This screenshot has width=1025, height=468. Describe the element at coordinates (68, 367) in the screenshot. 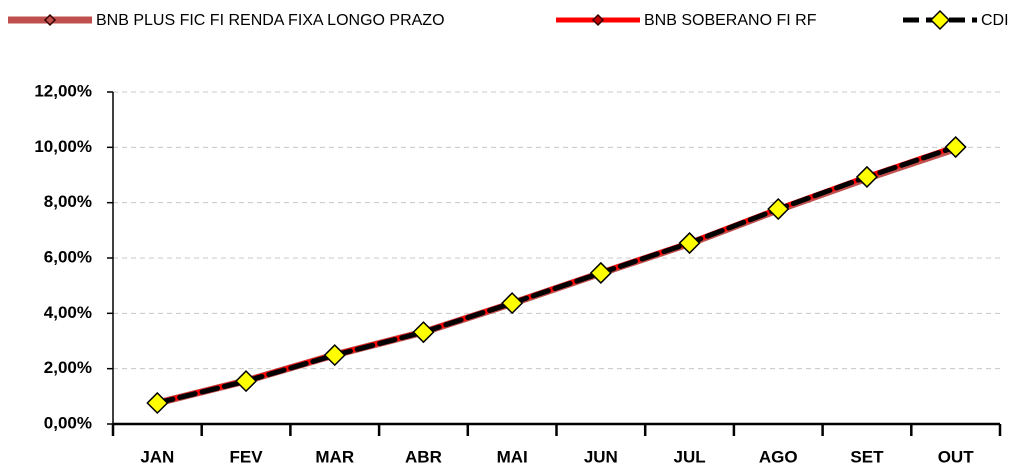

I see `y-tick-label: 2,00%` at that location.